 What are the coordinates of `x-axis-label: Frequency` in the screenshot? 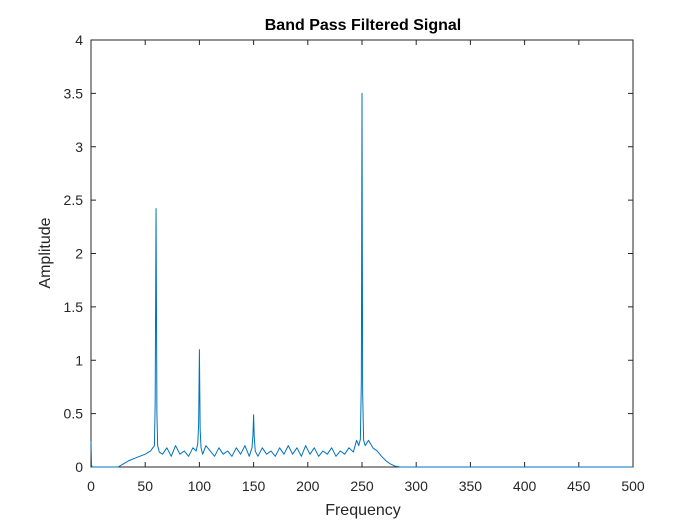 It's located at (363, 510).